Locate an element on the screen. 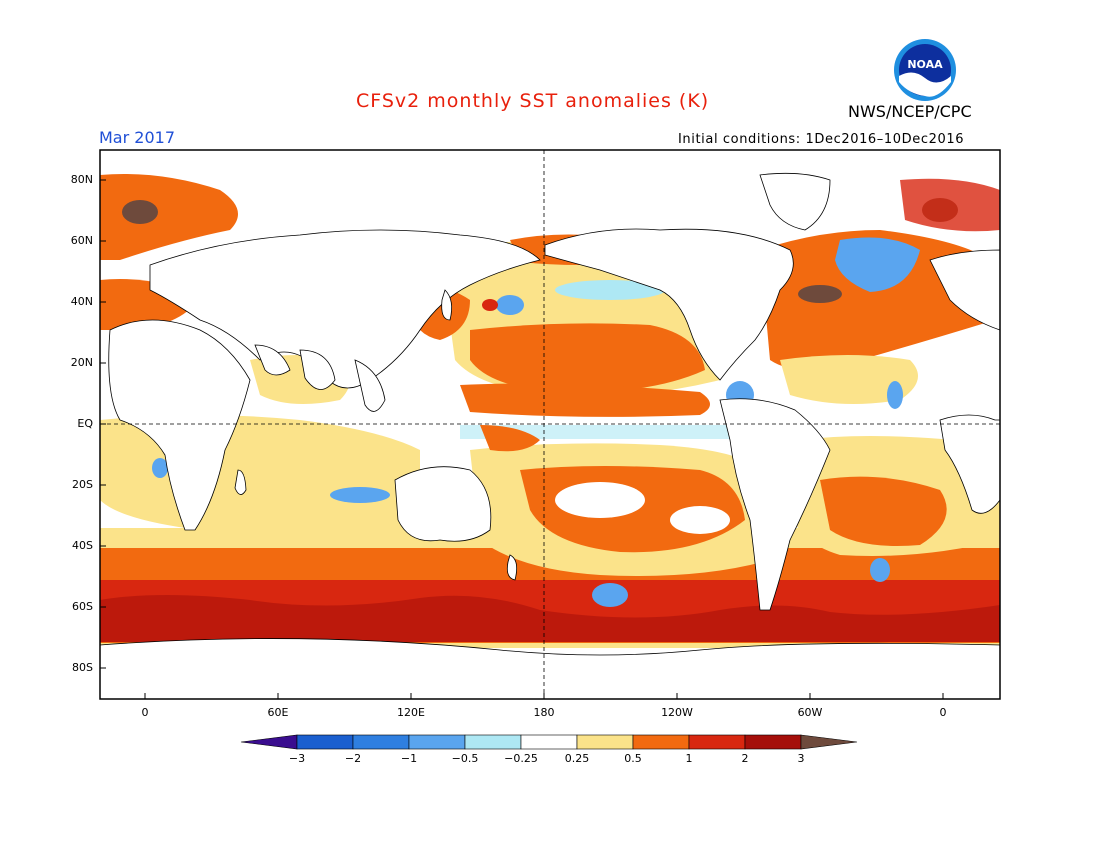  lon-label-60e: 60E is located at coordinates (278, 712).